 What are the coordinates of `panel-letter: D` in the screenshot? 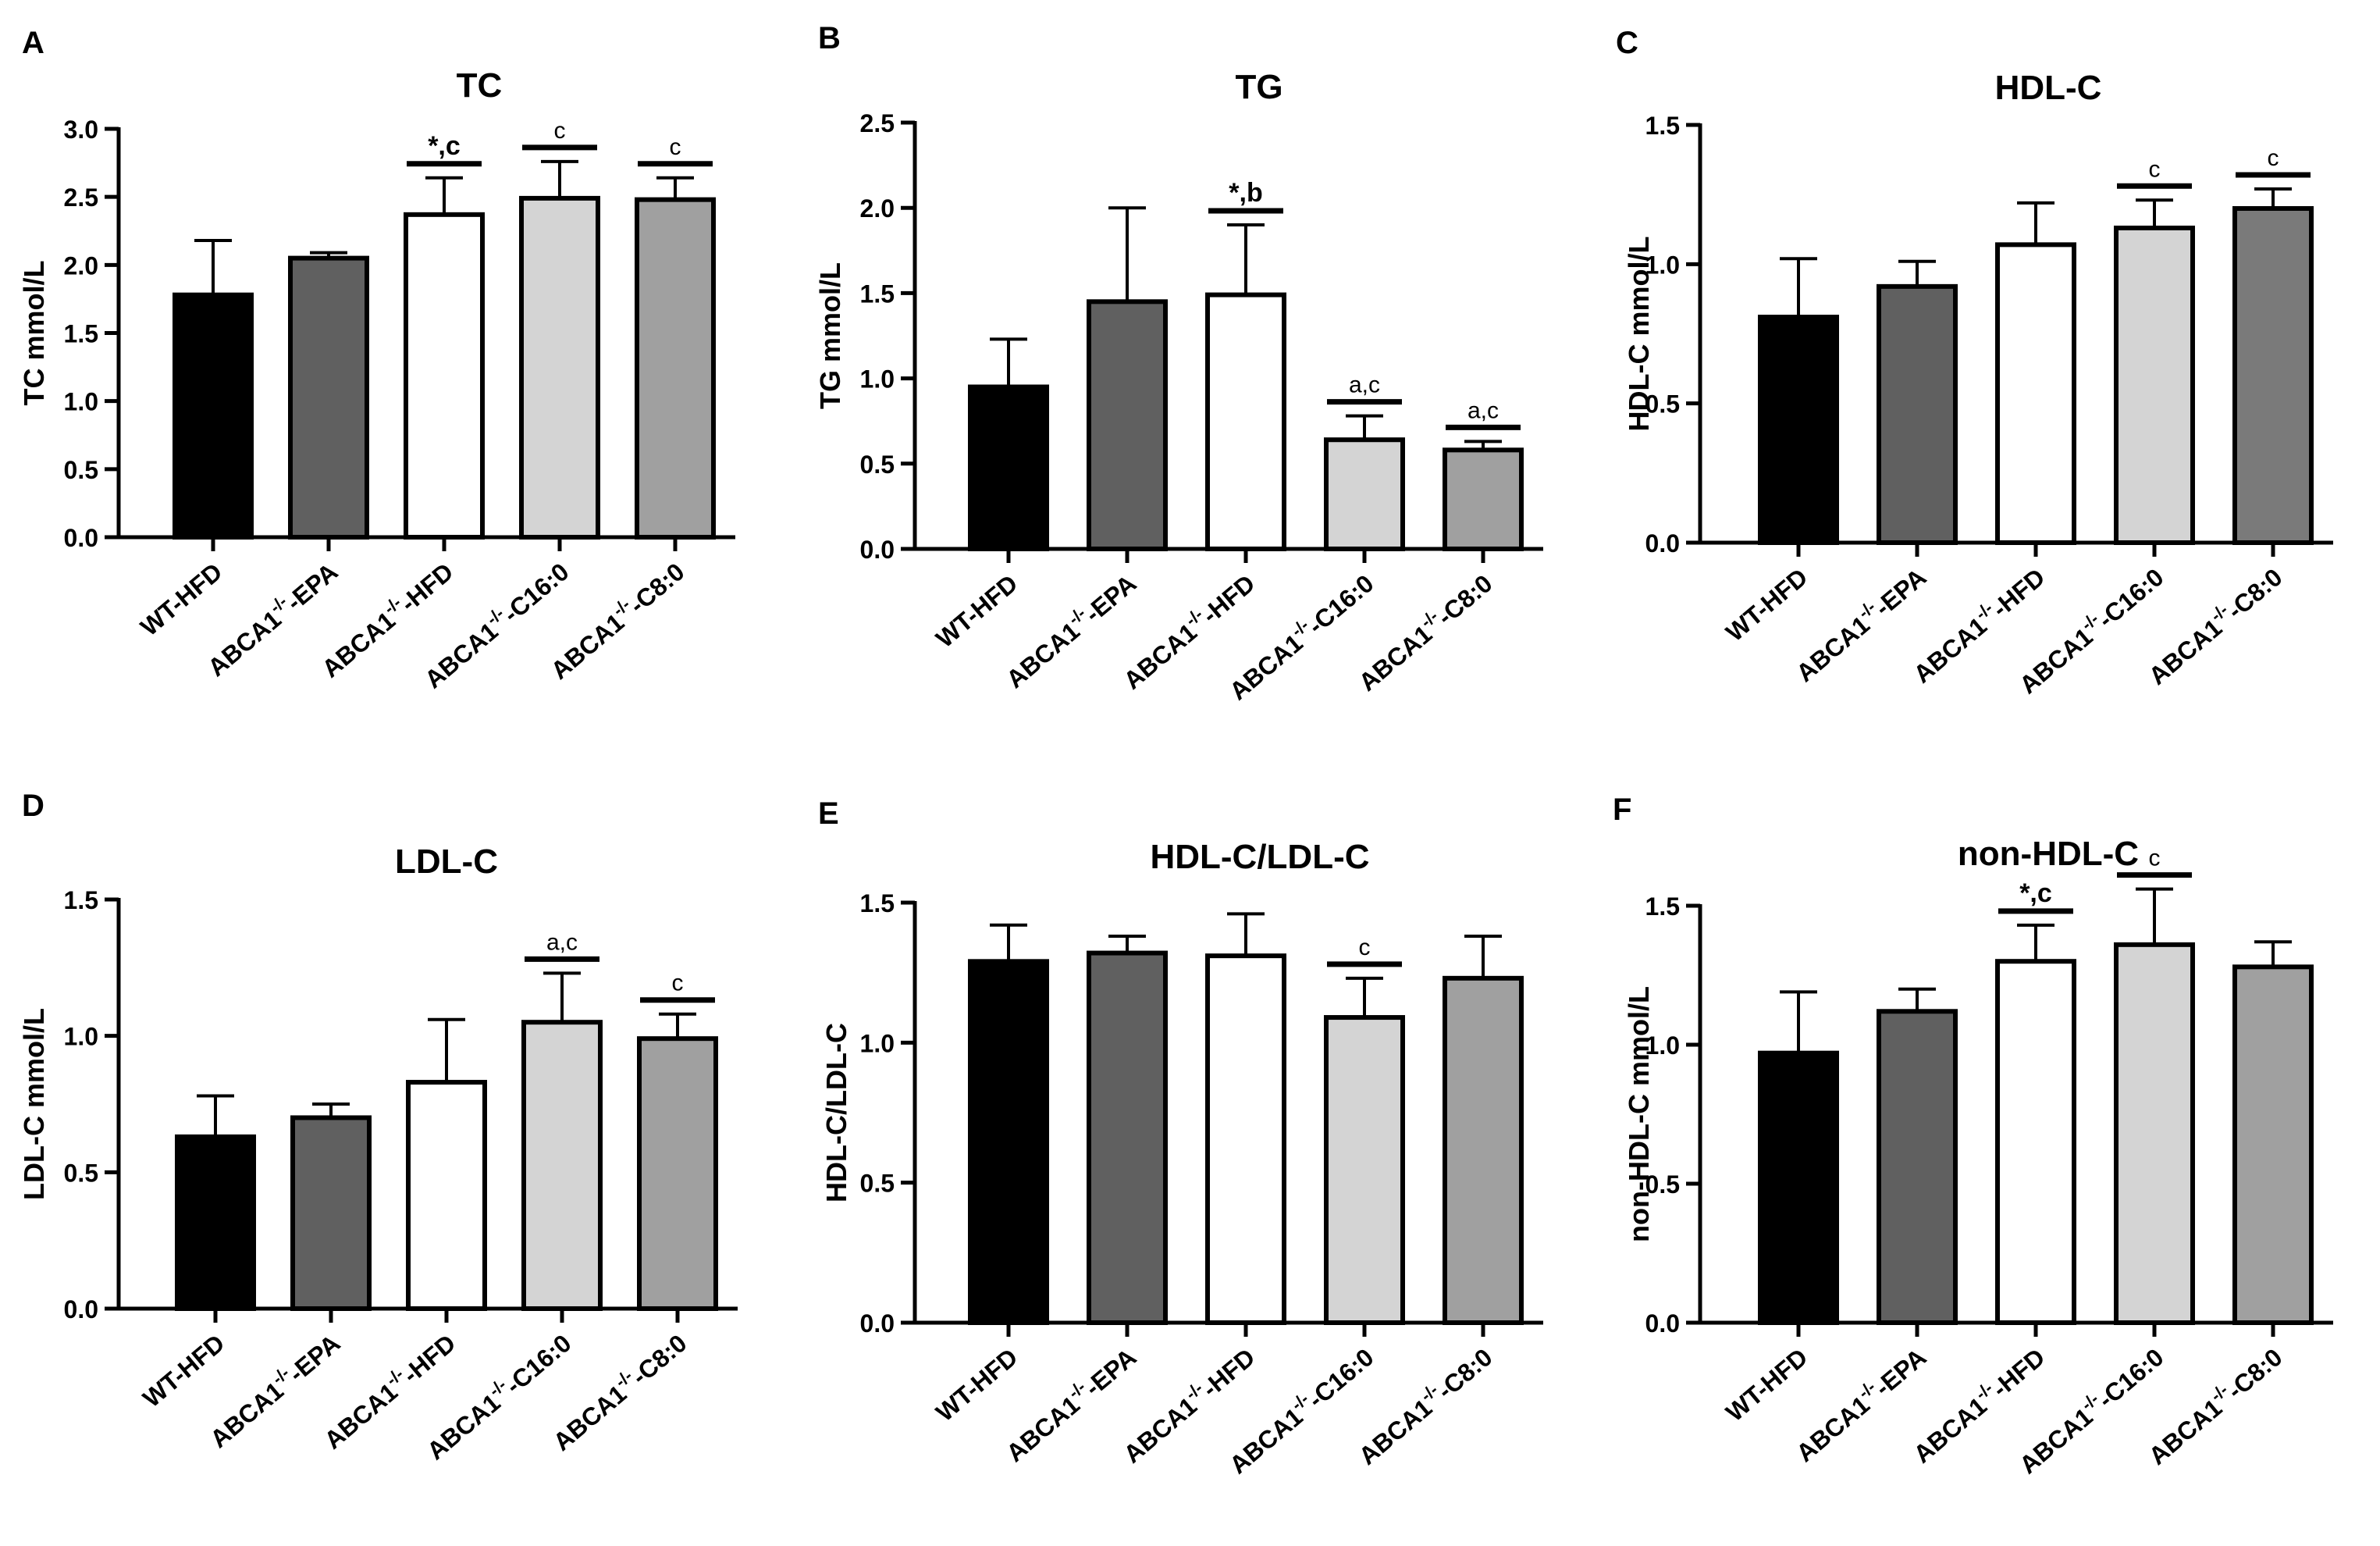 It's located at (33, 806).